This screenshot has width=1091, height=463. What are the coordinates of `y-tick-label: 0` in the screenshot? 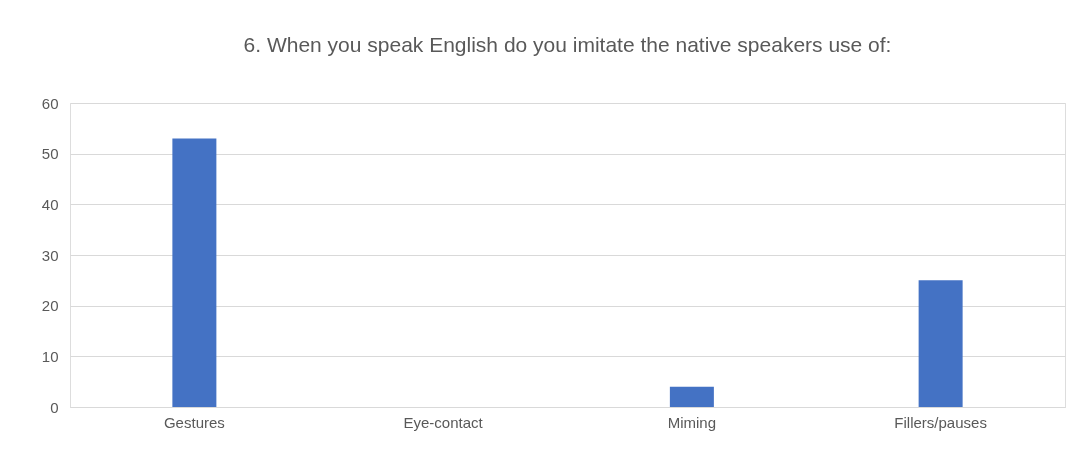 It's located at (54, 407).